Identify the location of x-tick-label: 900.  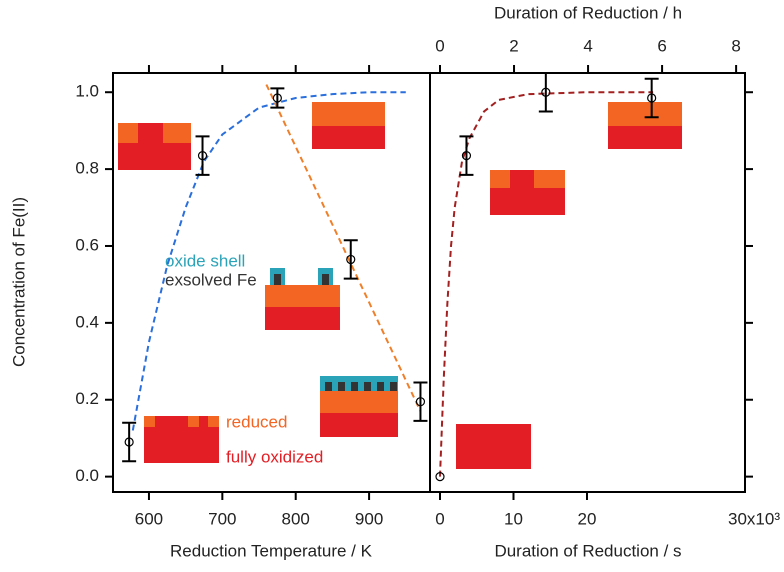
(369, 518).